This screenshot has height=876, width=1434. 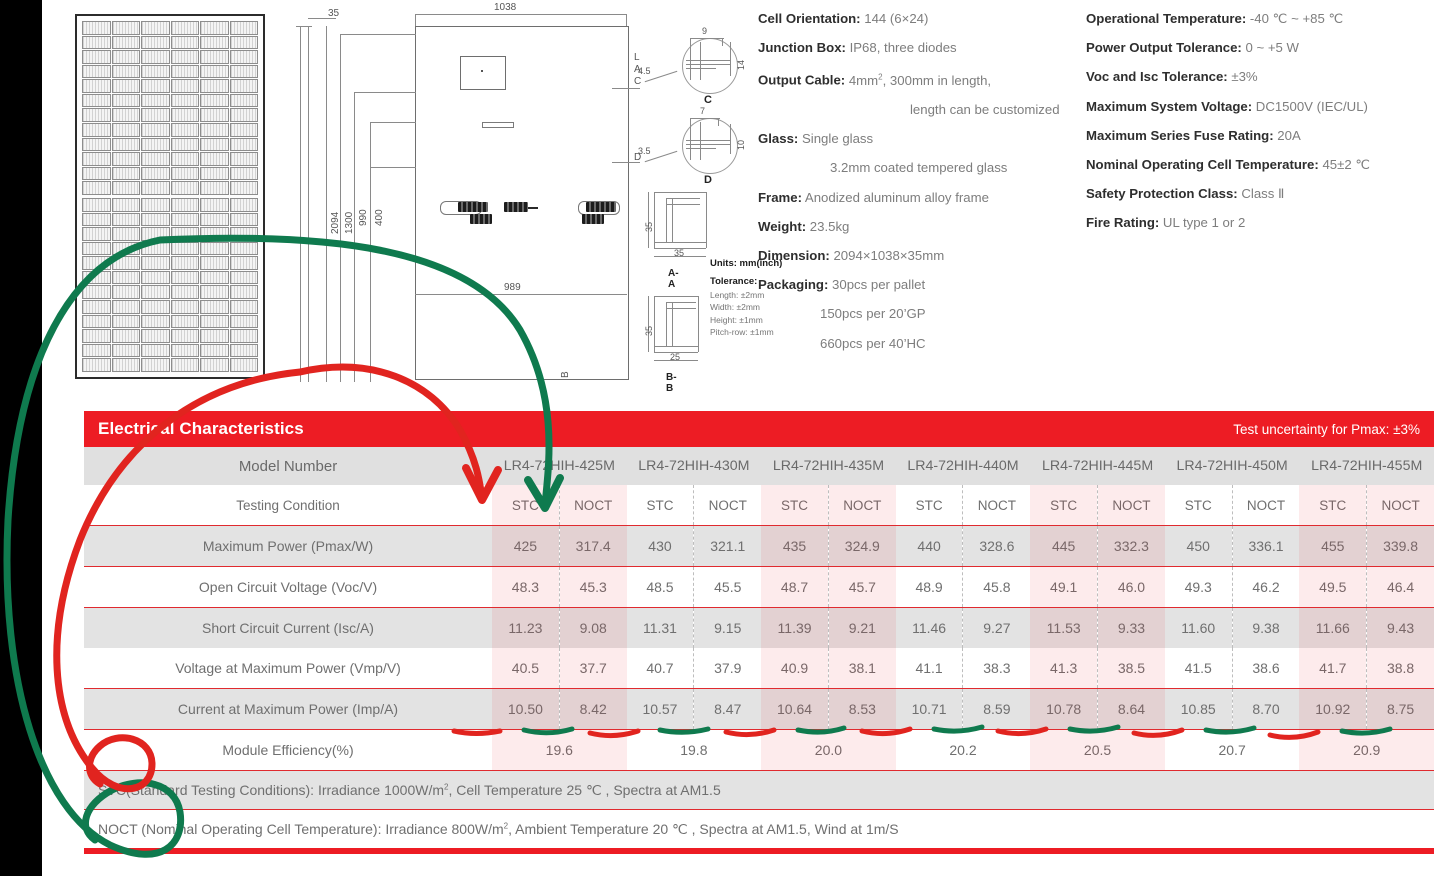 What do you see at coordinates (802, 80) in the screenshot?
I see `spec-label: Output Cable:` at bounding box center [802, 80].